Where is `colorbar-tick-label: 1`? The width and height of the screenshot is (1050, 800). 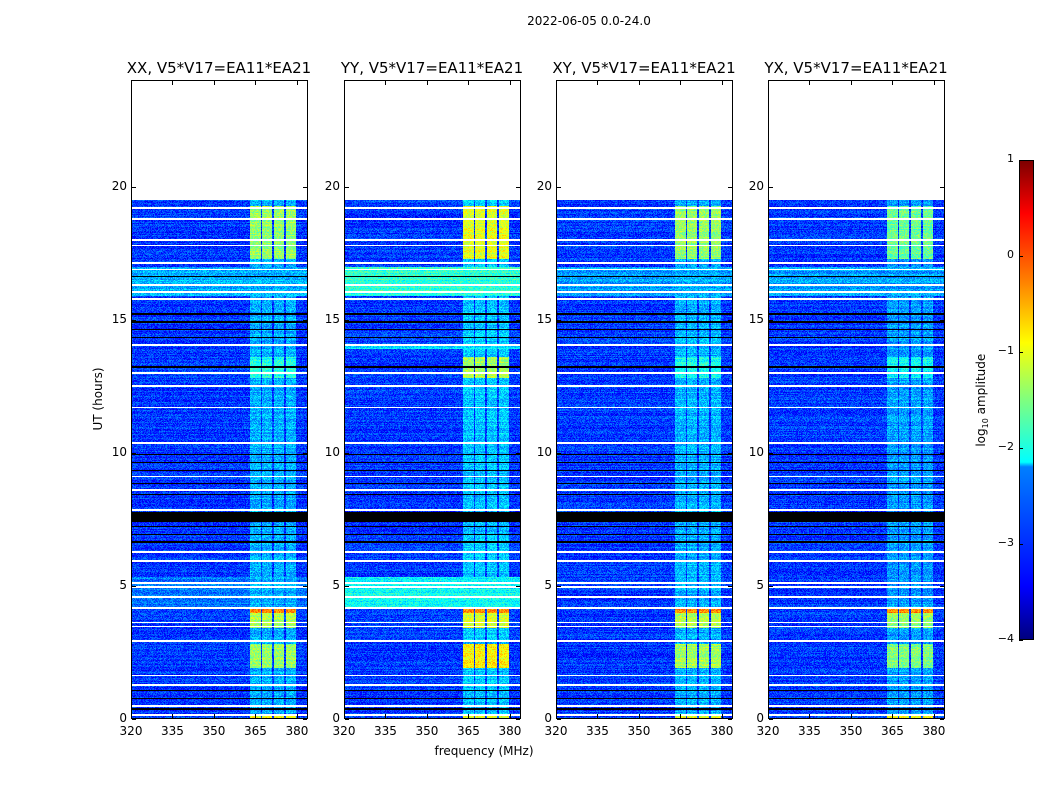
colorbar-tick-label: 1 is located at coordinates (1010, 158).